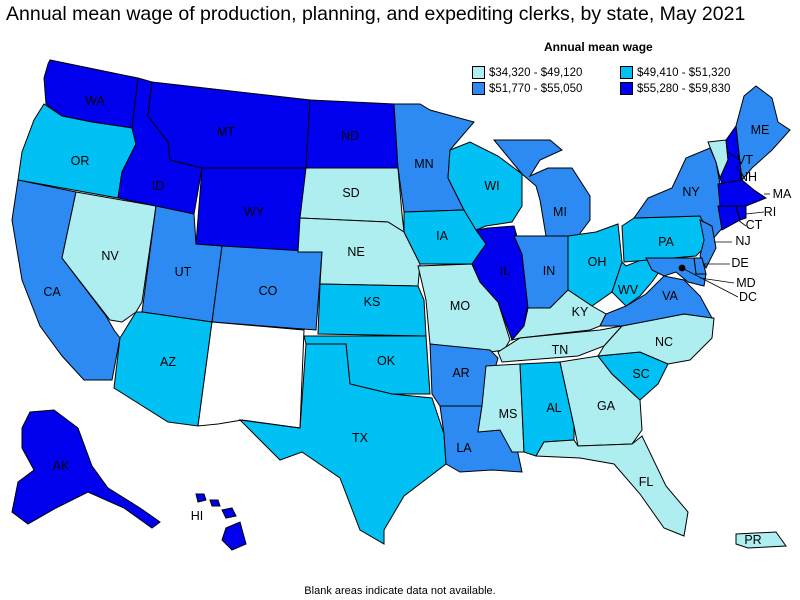  What do you see at coordinates (580, 312) in the screenshot?
I see `state-label-ky: KY` at bounding box center [580, 312].